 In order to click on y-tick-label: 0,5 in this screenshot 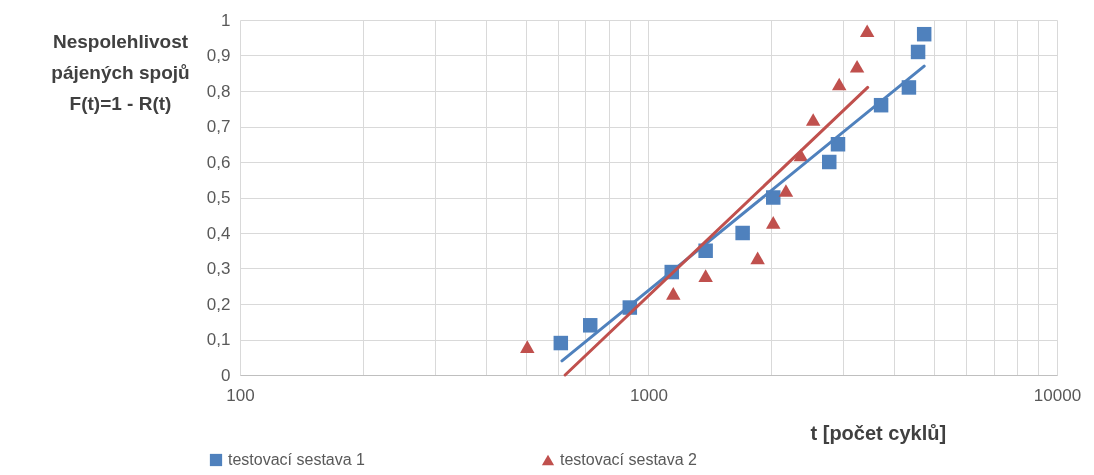, I will do `click(218, 197)`.